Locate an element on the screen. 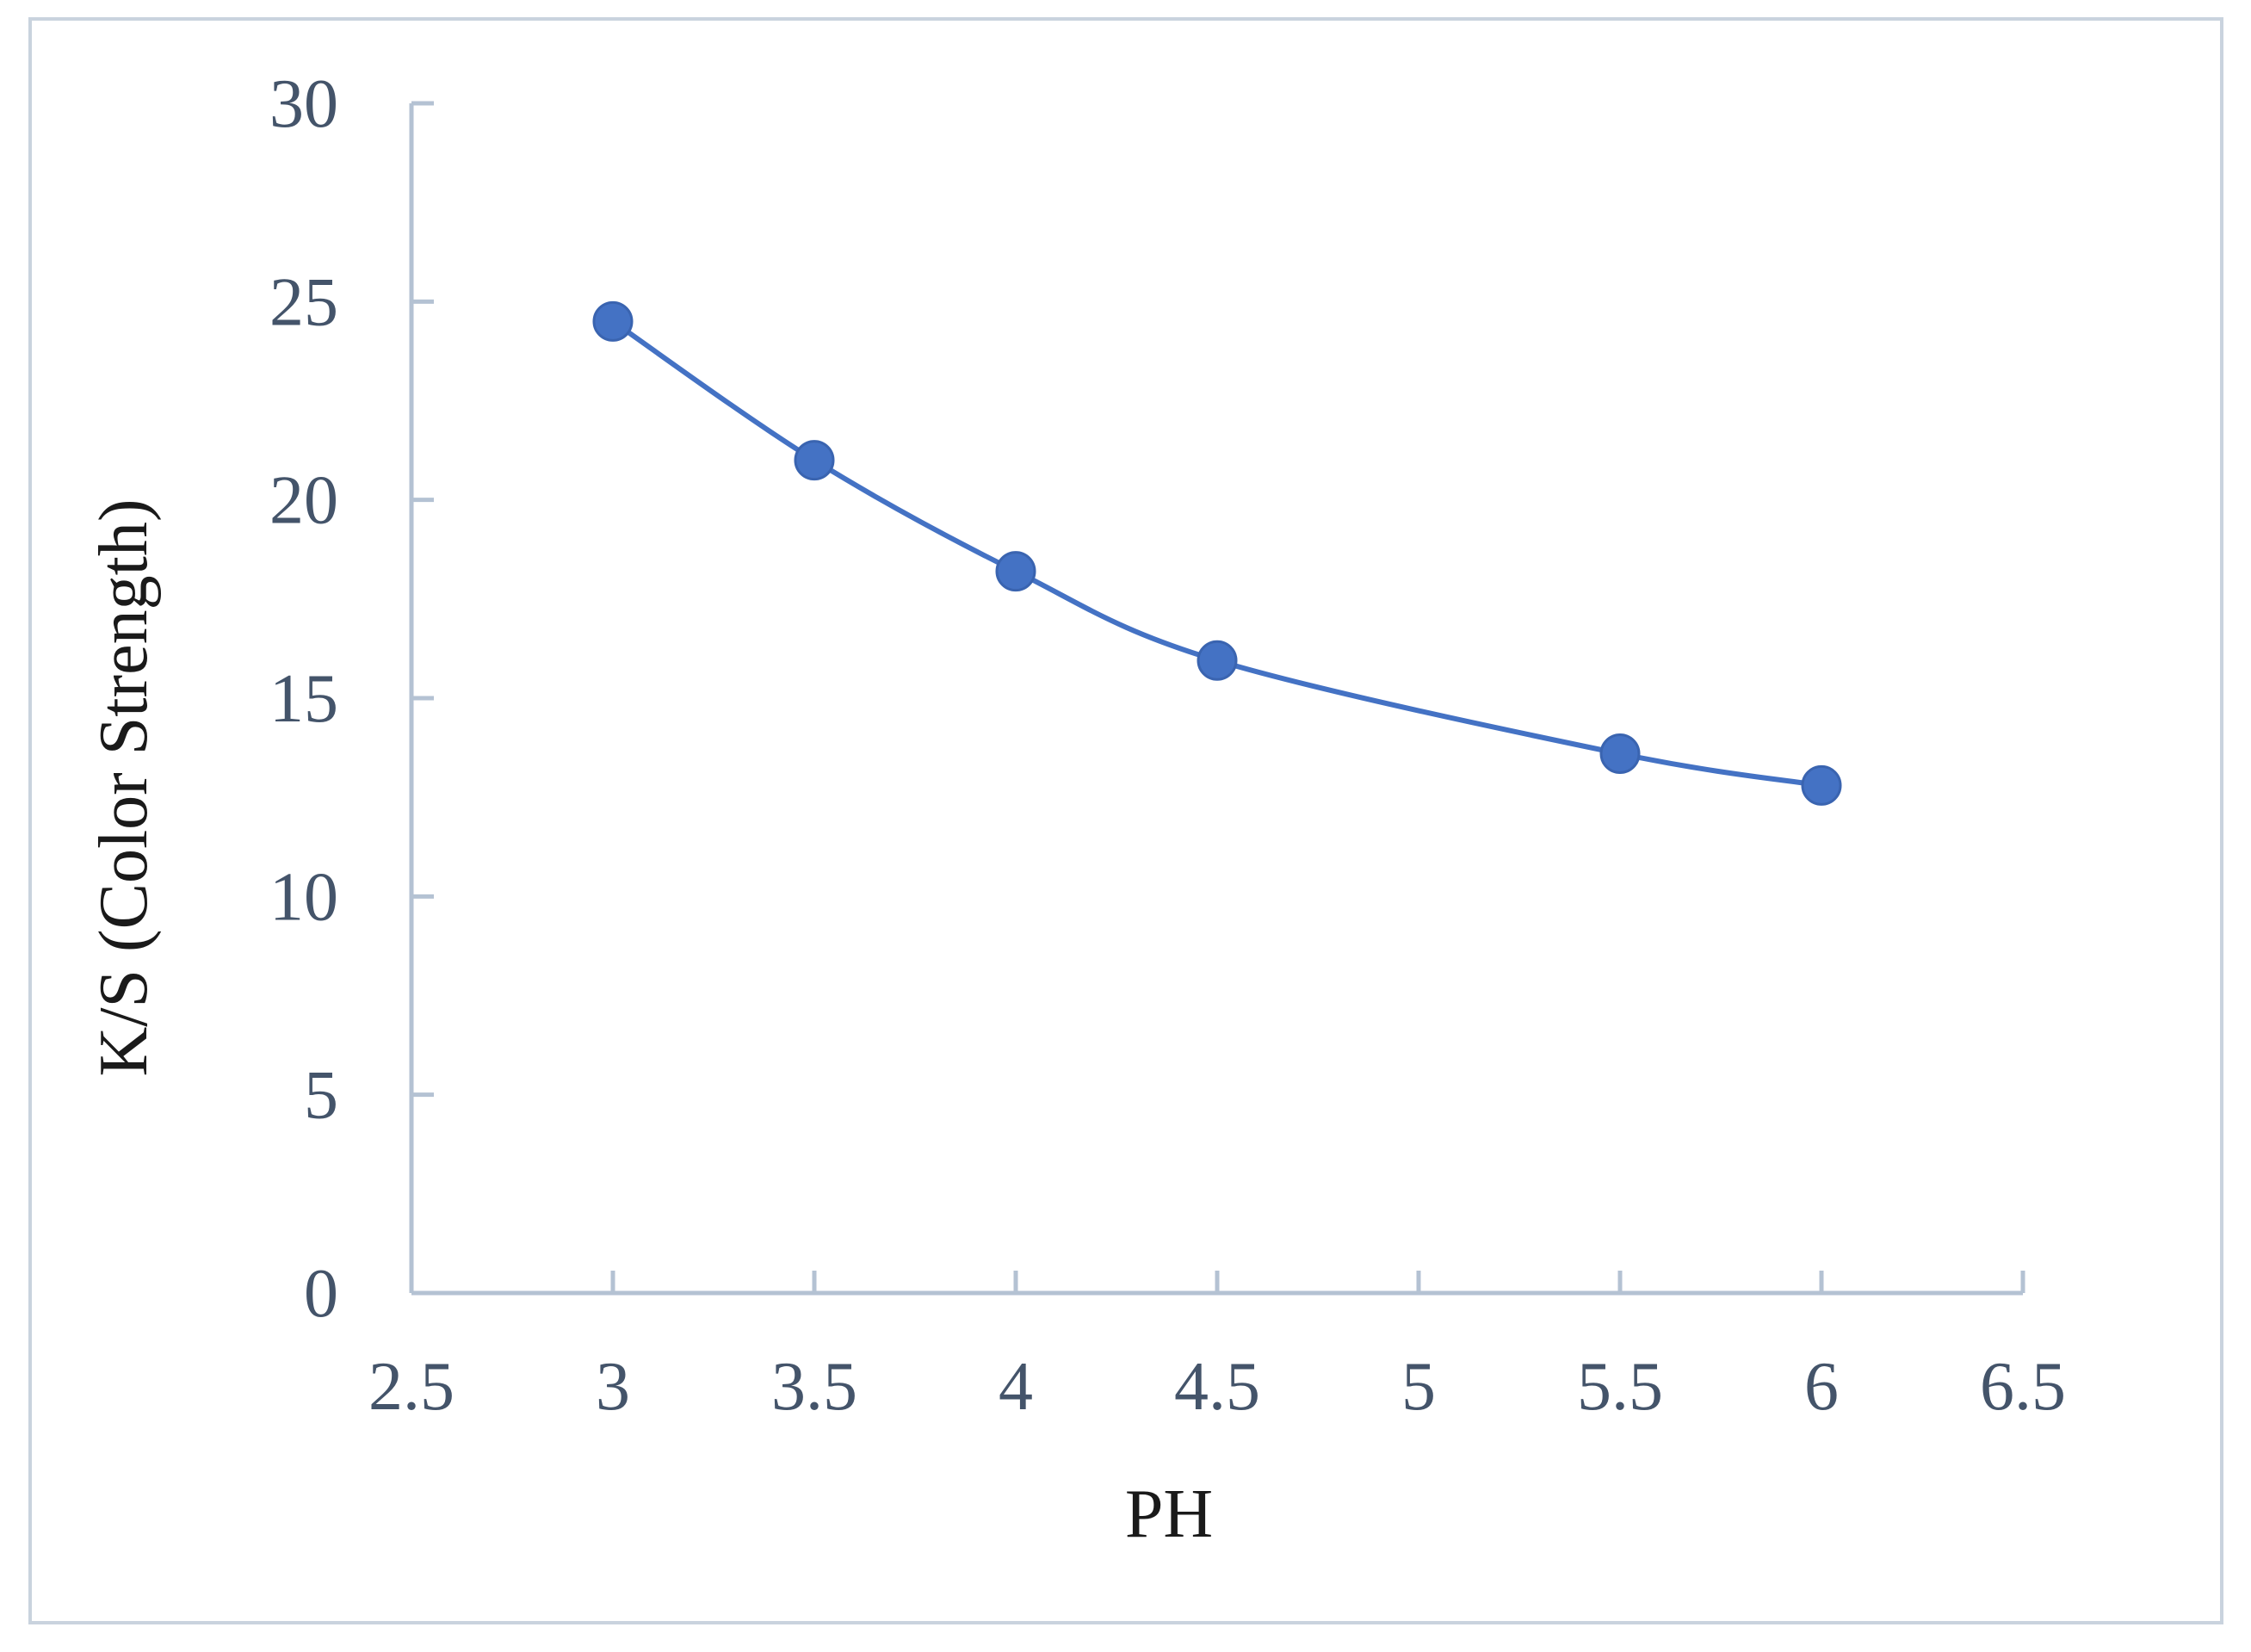 The image size is (2251, 1652). x-tick-label: 5 is located at coordinates (1419, 1387).